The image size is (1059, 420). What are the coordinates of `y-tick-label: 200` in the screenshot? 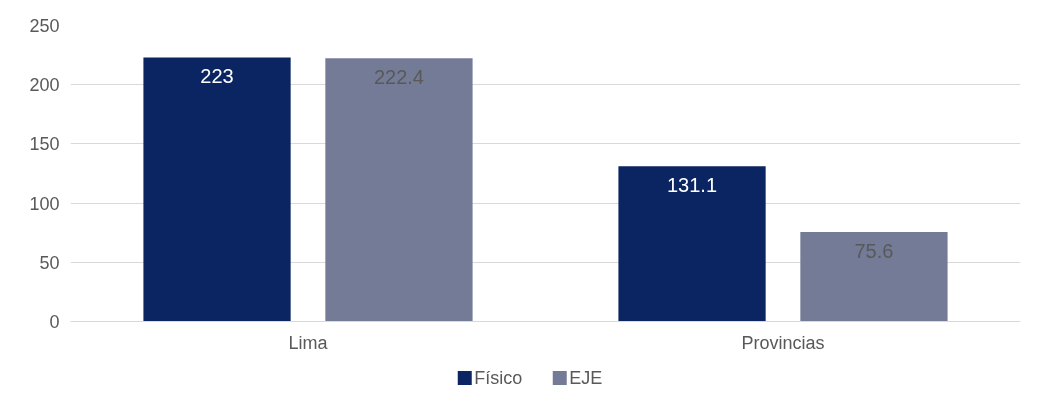 It's located at (44, 85).